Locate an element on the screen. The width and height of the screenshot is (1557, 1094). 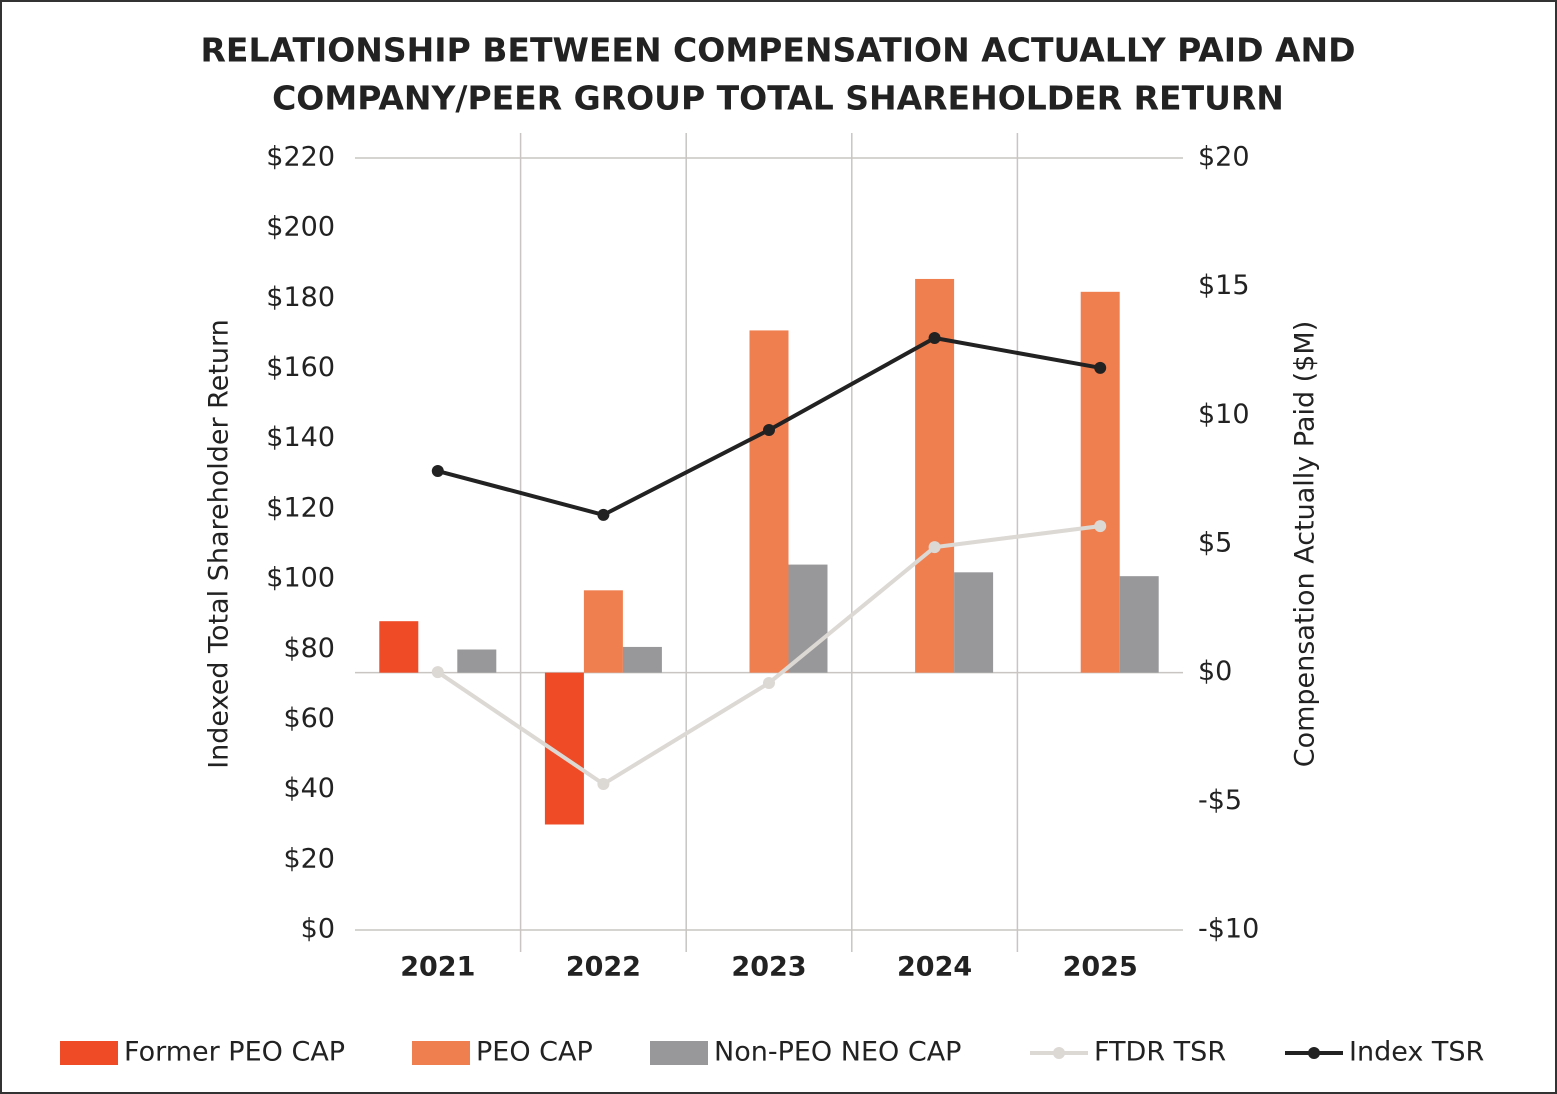
x-tick-label: 2021 is located at coordinates (437, 967).